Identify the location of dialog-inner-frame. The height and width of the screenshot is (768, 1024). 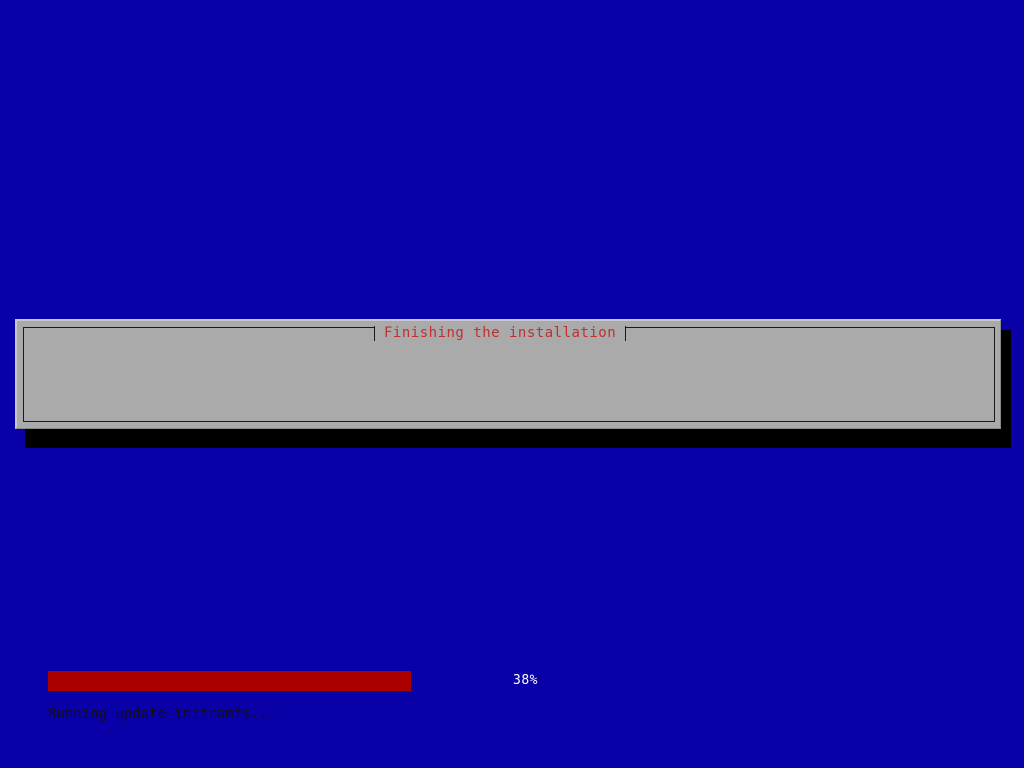
(509, 374).